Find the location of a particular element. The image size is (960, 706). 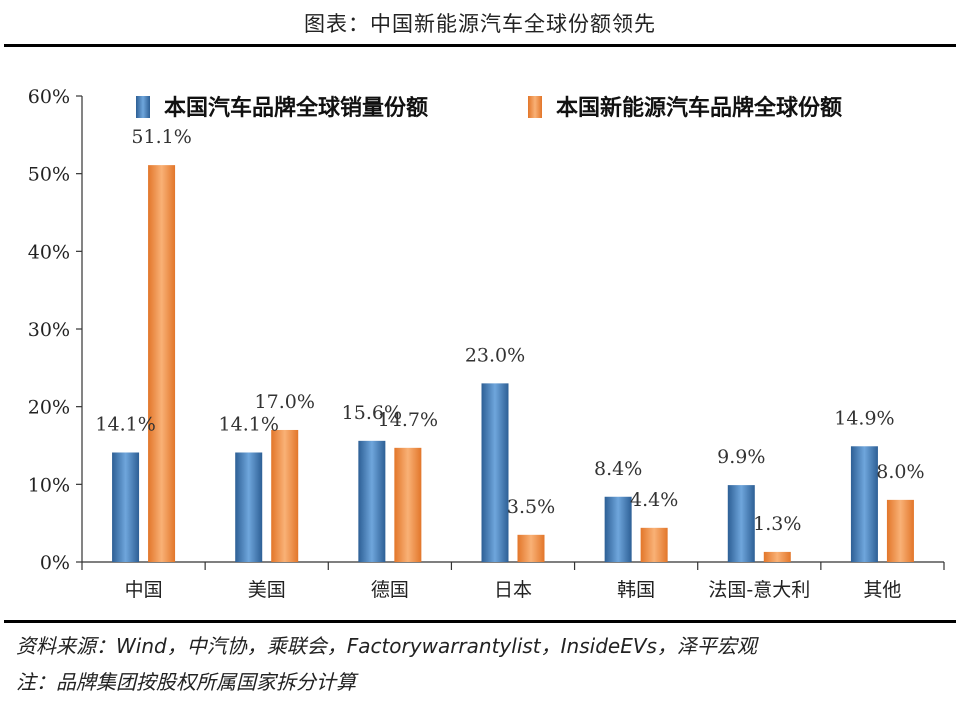

data-label: 8.0% is located at coordinates (900, 472).